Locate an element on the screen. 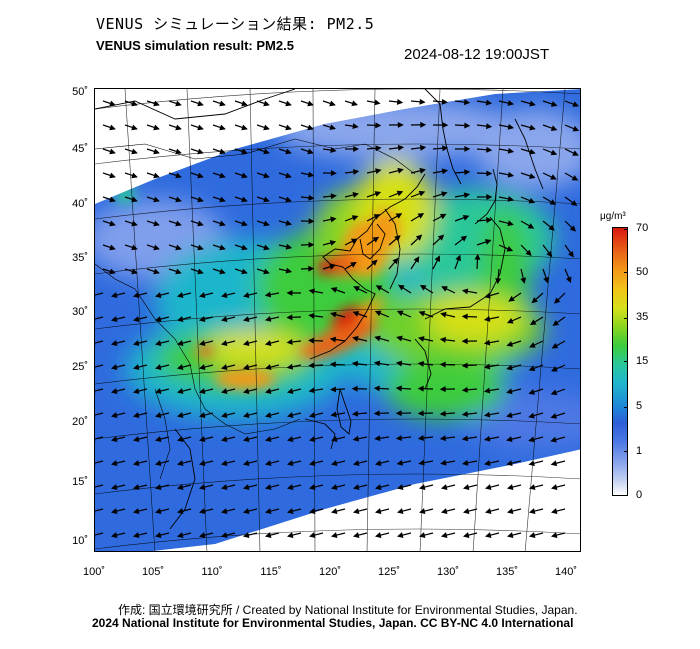 This screenshot has height=649, width=700. colorbar-label: 5 is located at coordinates (639, 406).